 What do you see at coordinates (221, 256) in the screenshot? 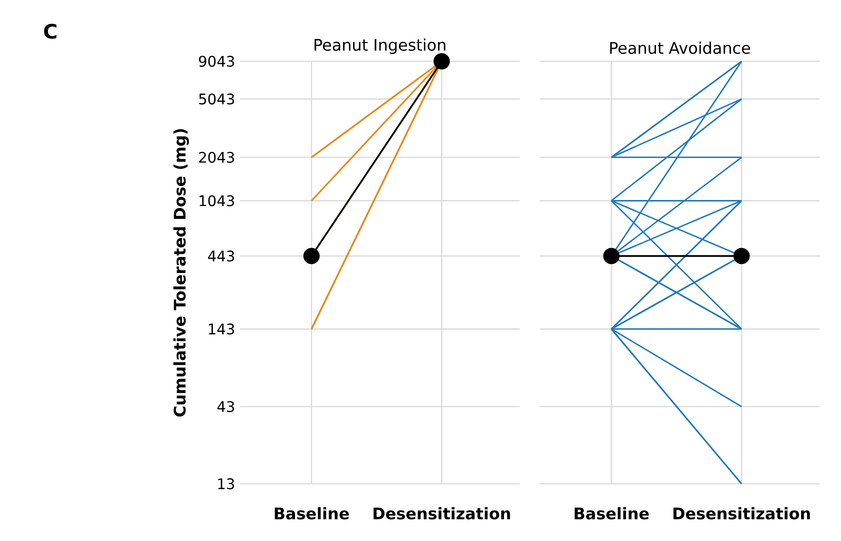
I see `y-tick-label: 443` at bounding box center [221, 256].